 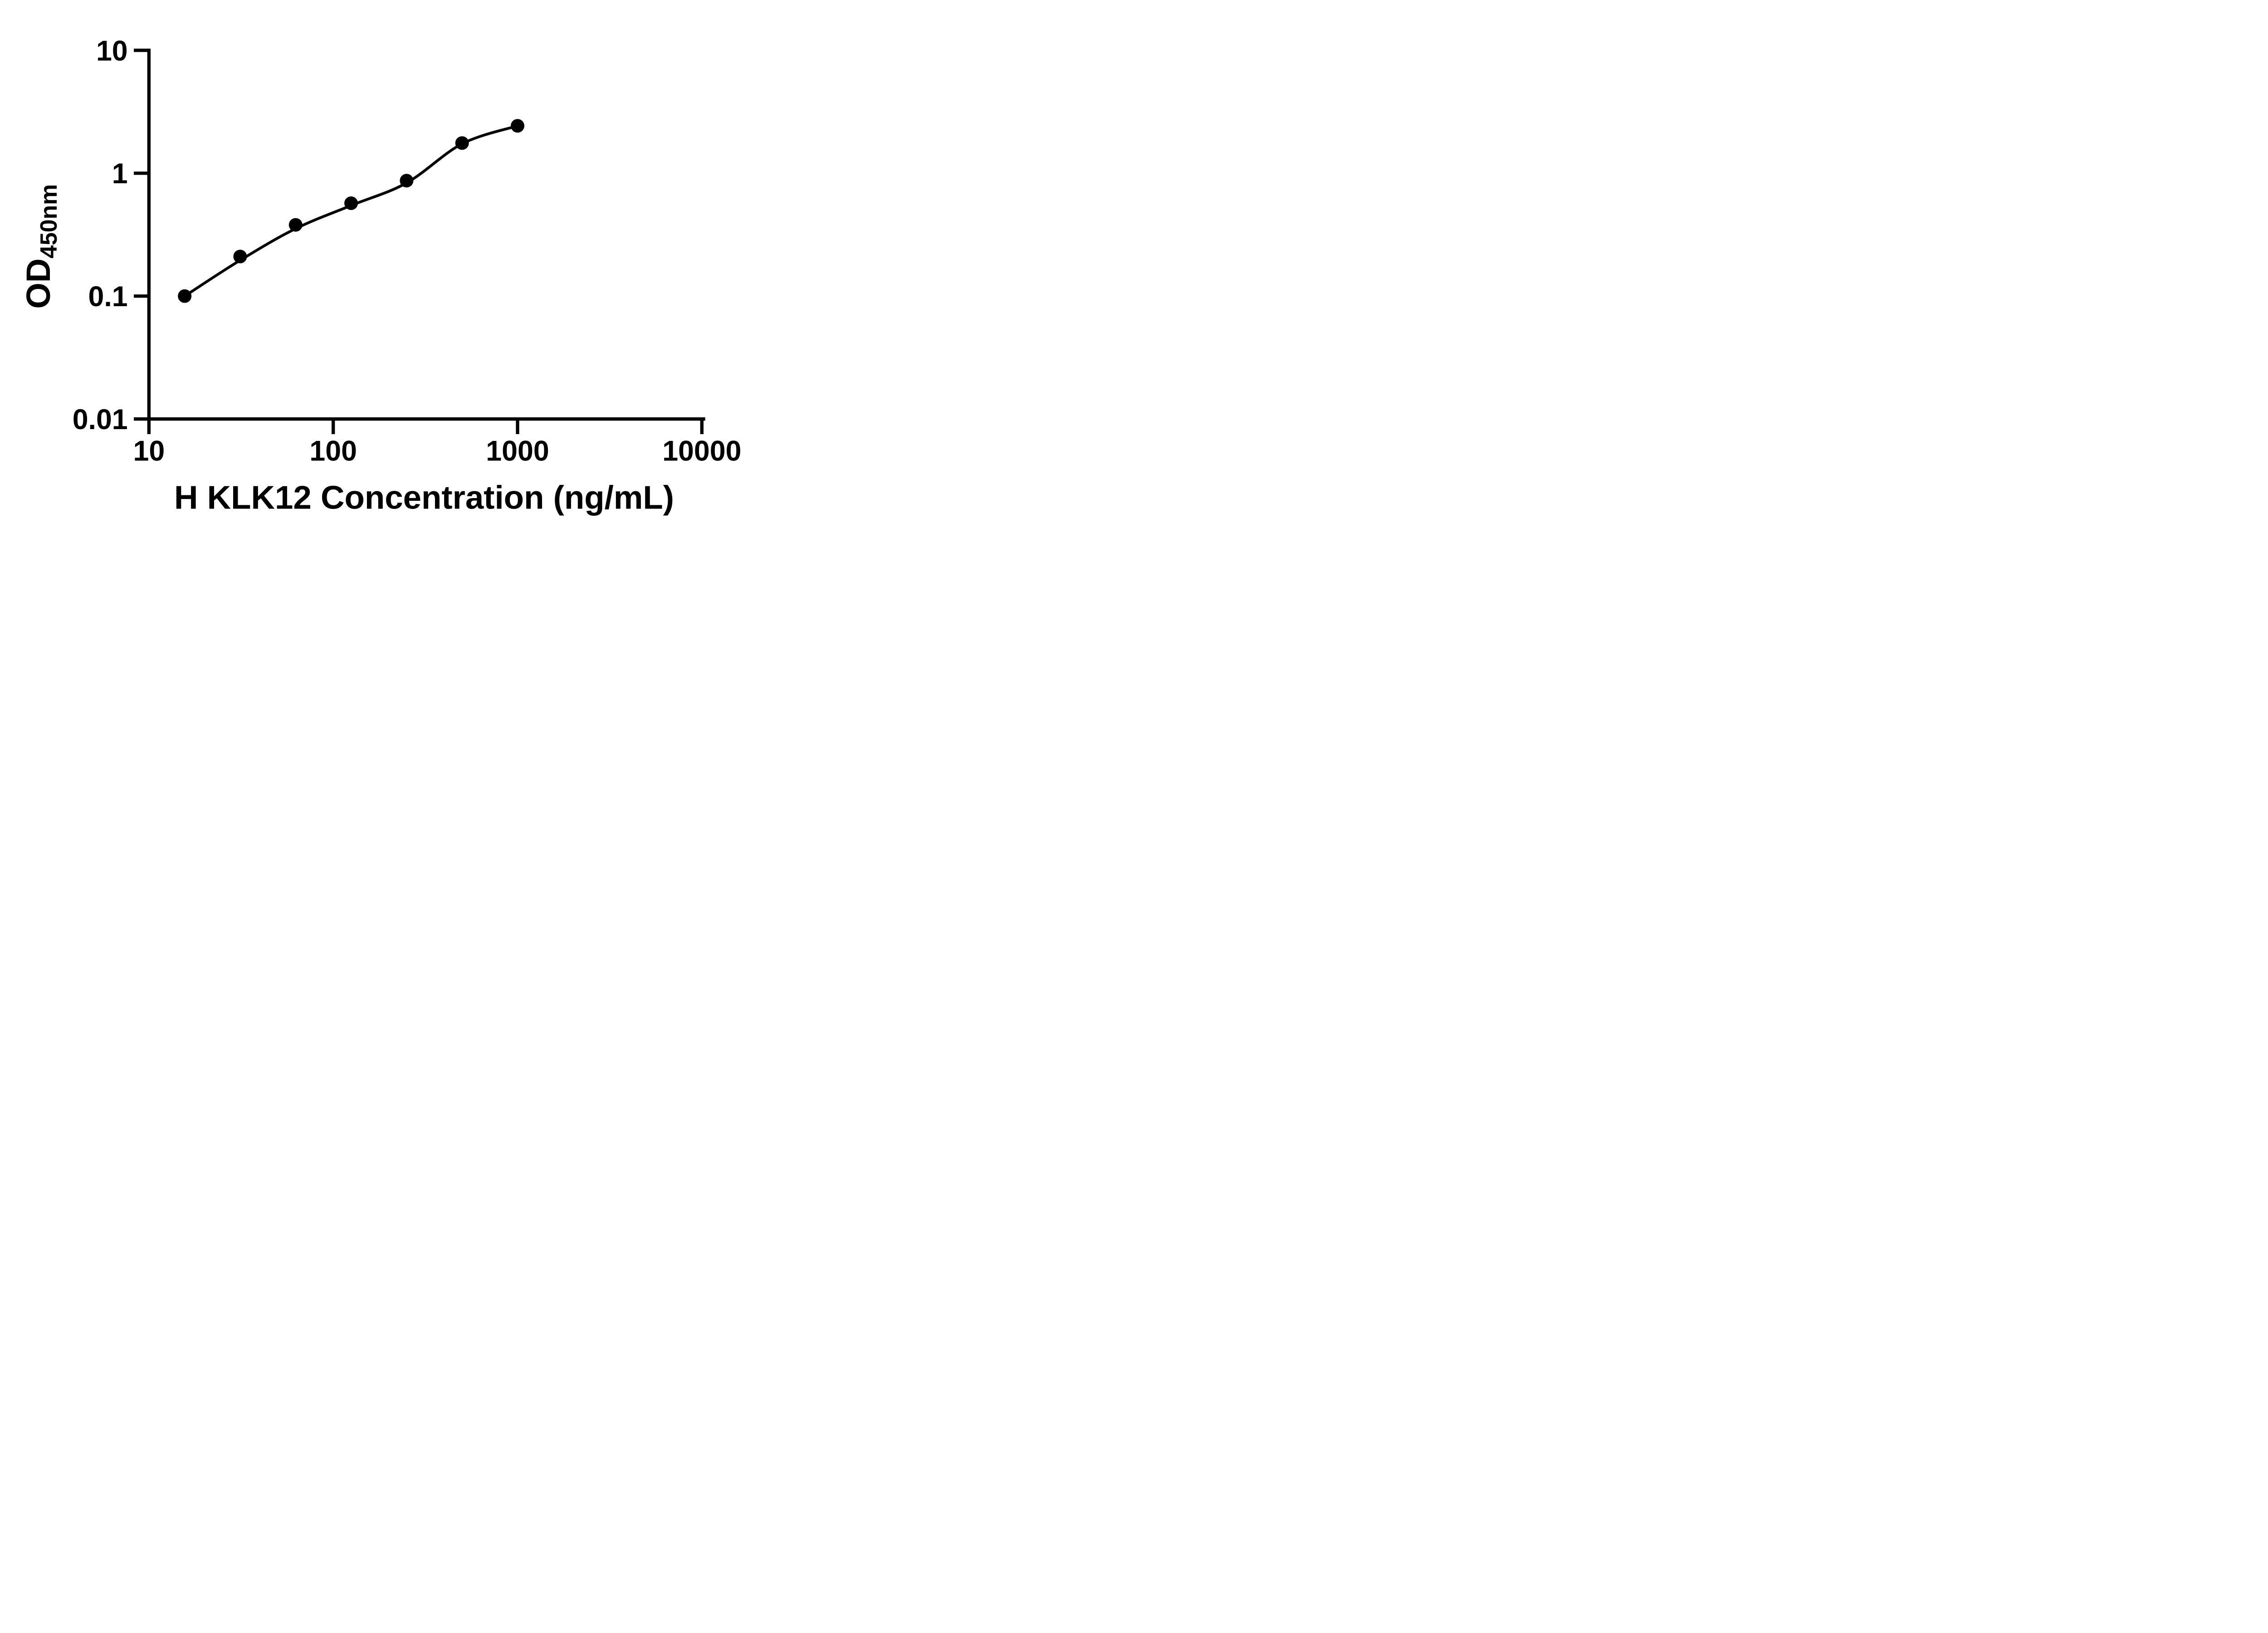 I want to click on fit-curve-layer, so click(x=351, y=211).